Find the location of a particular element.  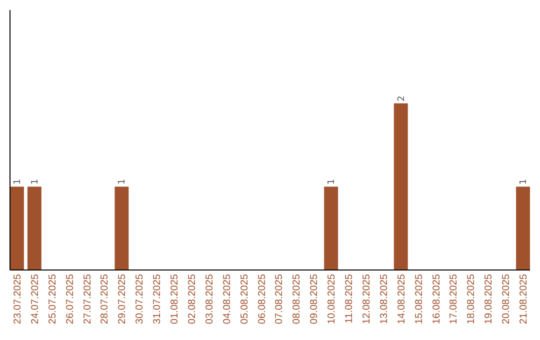

x-tick-label: 16.08.2025 is located at coordinates (436, 299).